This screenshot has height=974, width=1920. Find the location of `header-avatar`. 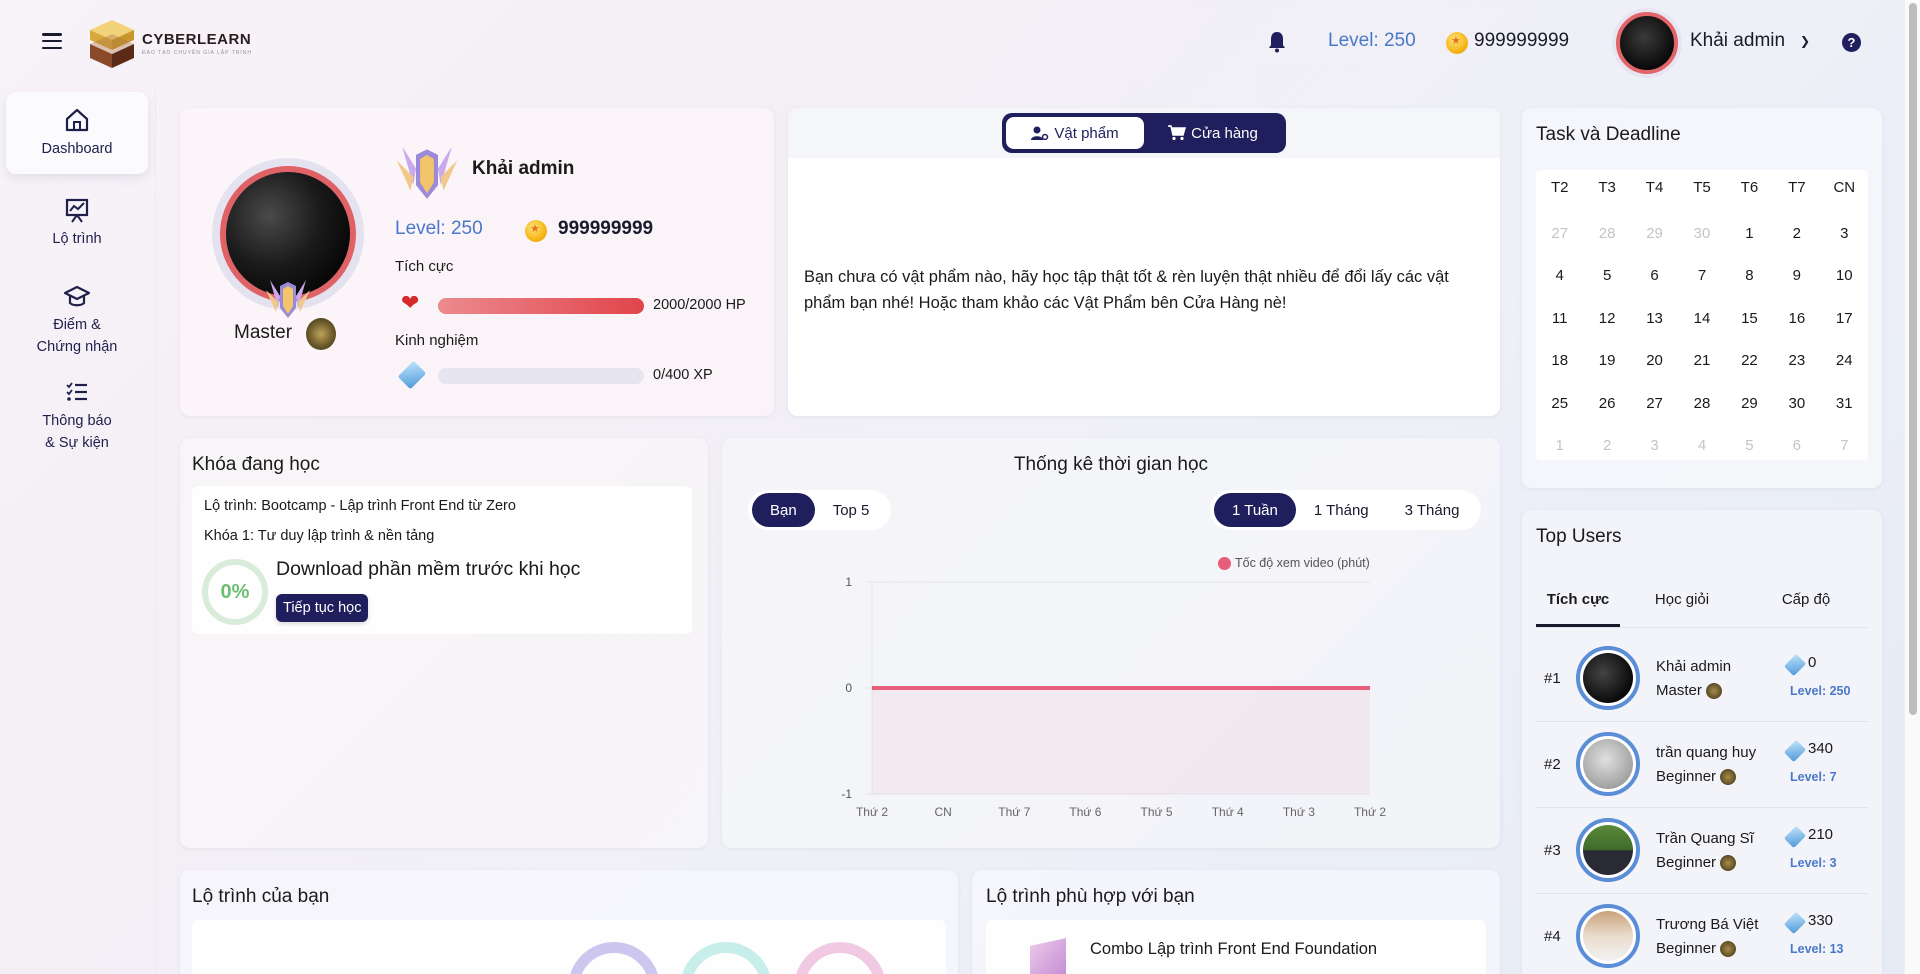

header-avatar is located at coordinates (1647, 43).